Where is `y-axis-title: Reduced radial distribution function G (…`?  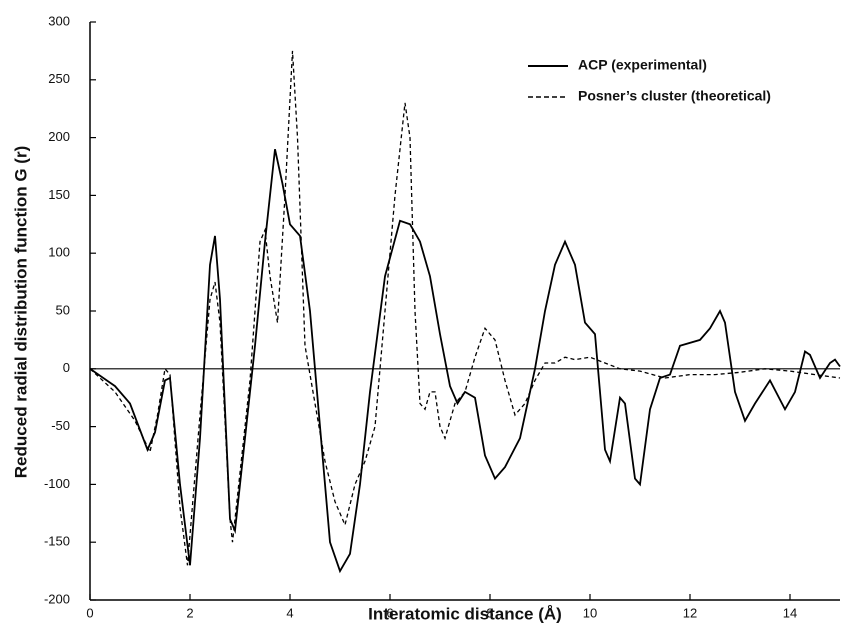 y-axis-title: Reduced radial distribution function G (… is located at coordinates (20, 312).